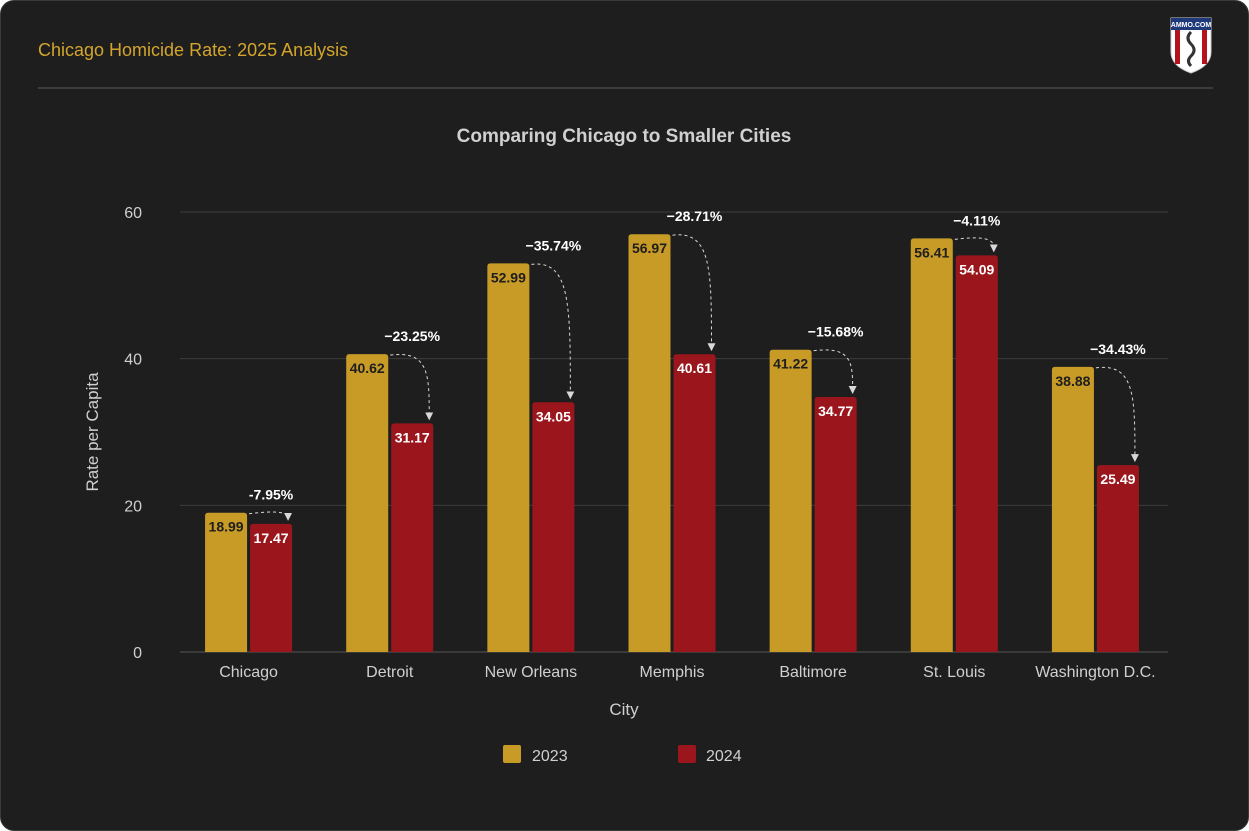 This screenshot has width=1249, height=831. Describe the element at coordinates (790, 364) in the screenshot. I see `bar-value-label: 41.22` at that location.